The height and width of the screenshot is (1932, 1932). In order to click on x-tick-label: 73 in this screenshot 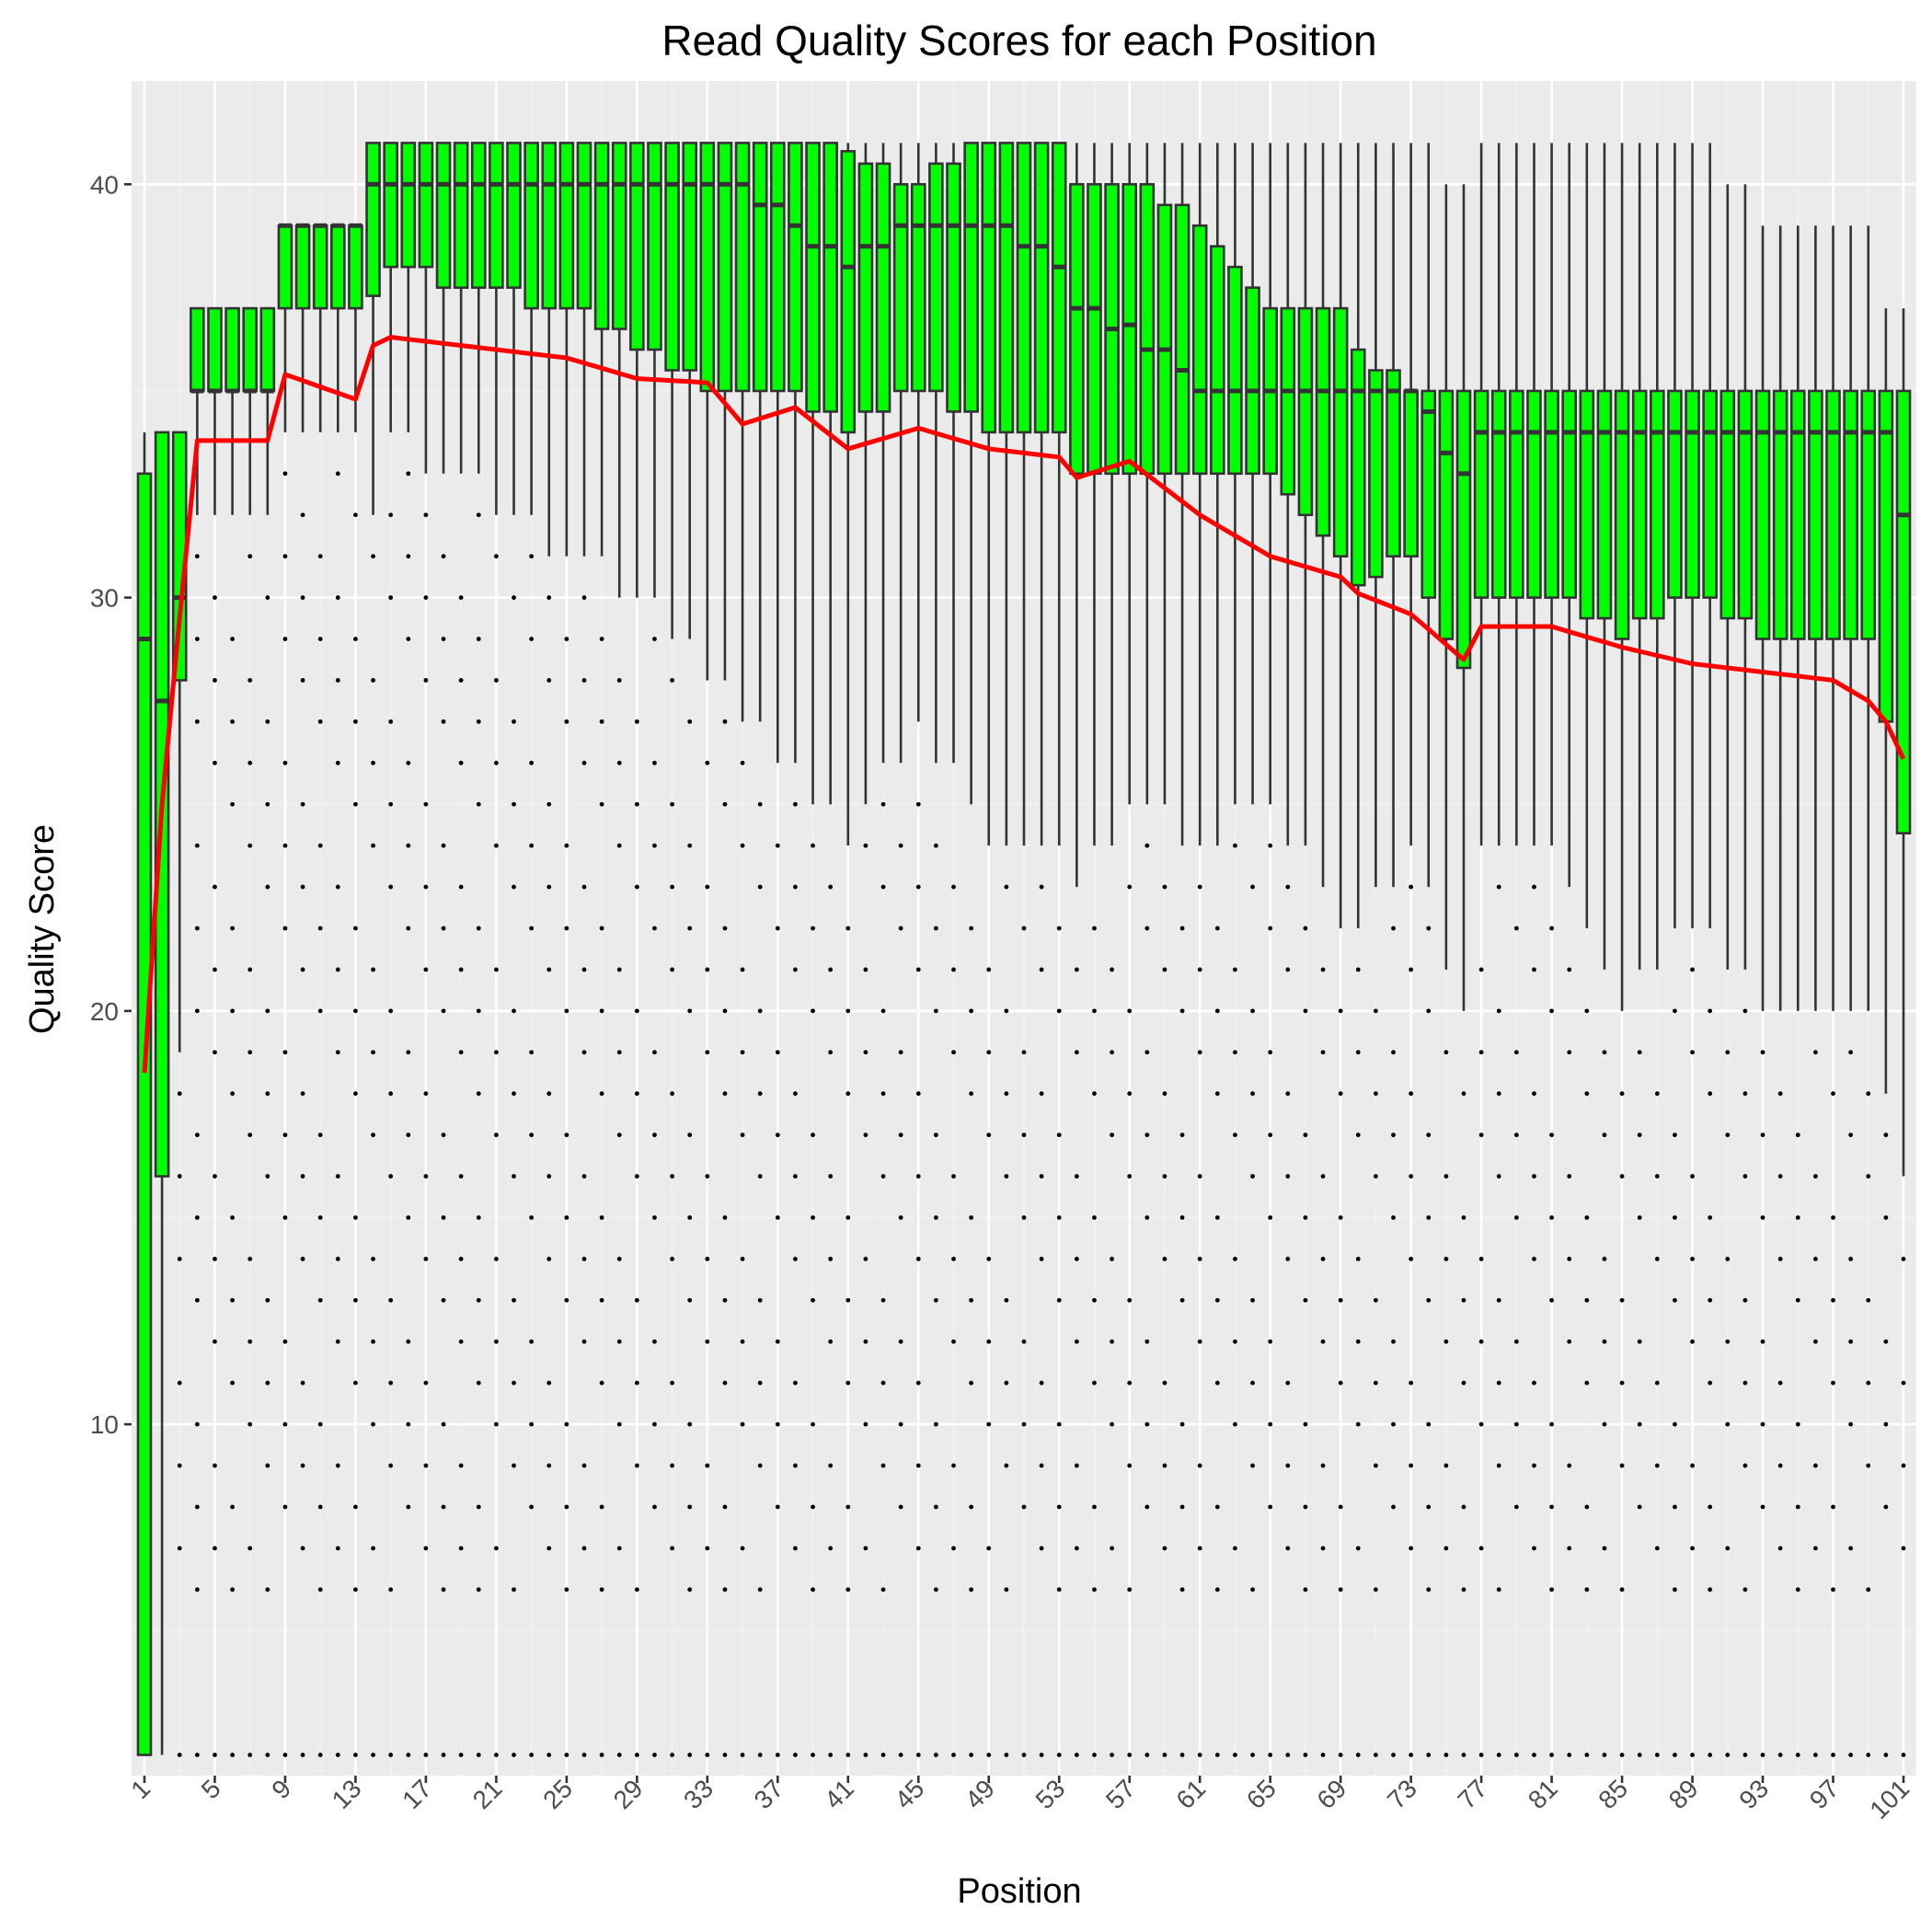, I will do `click(1402, 1794)`.